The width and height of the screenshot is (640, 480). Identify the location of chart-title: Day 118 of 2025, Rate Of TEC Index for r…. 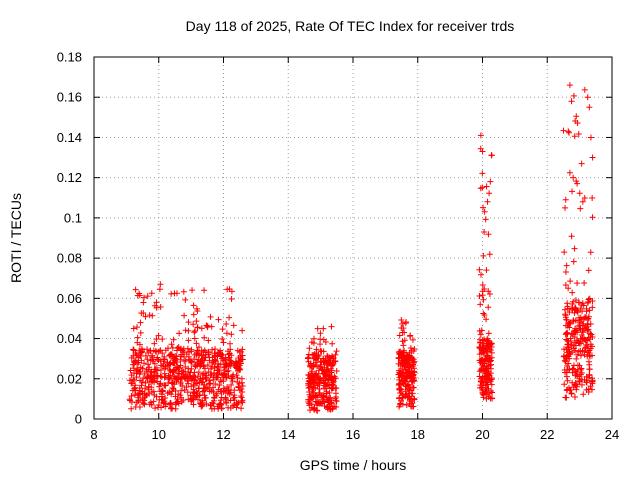
(350, 26).